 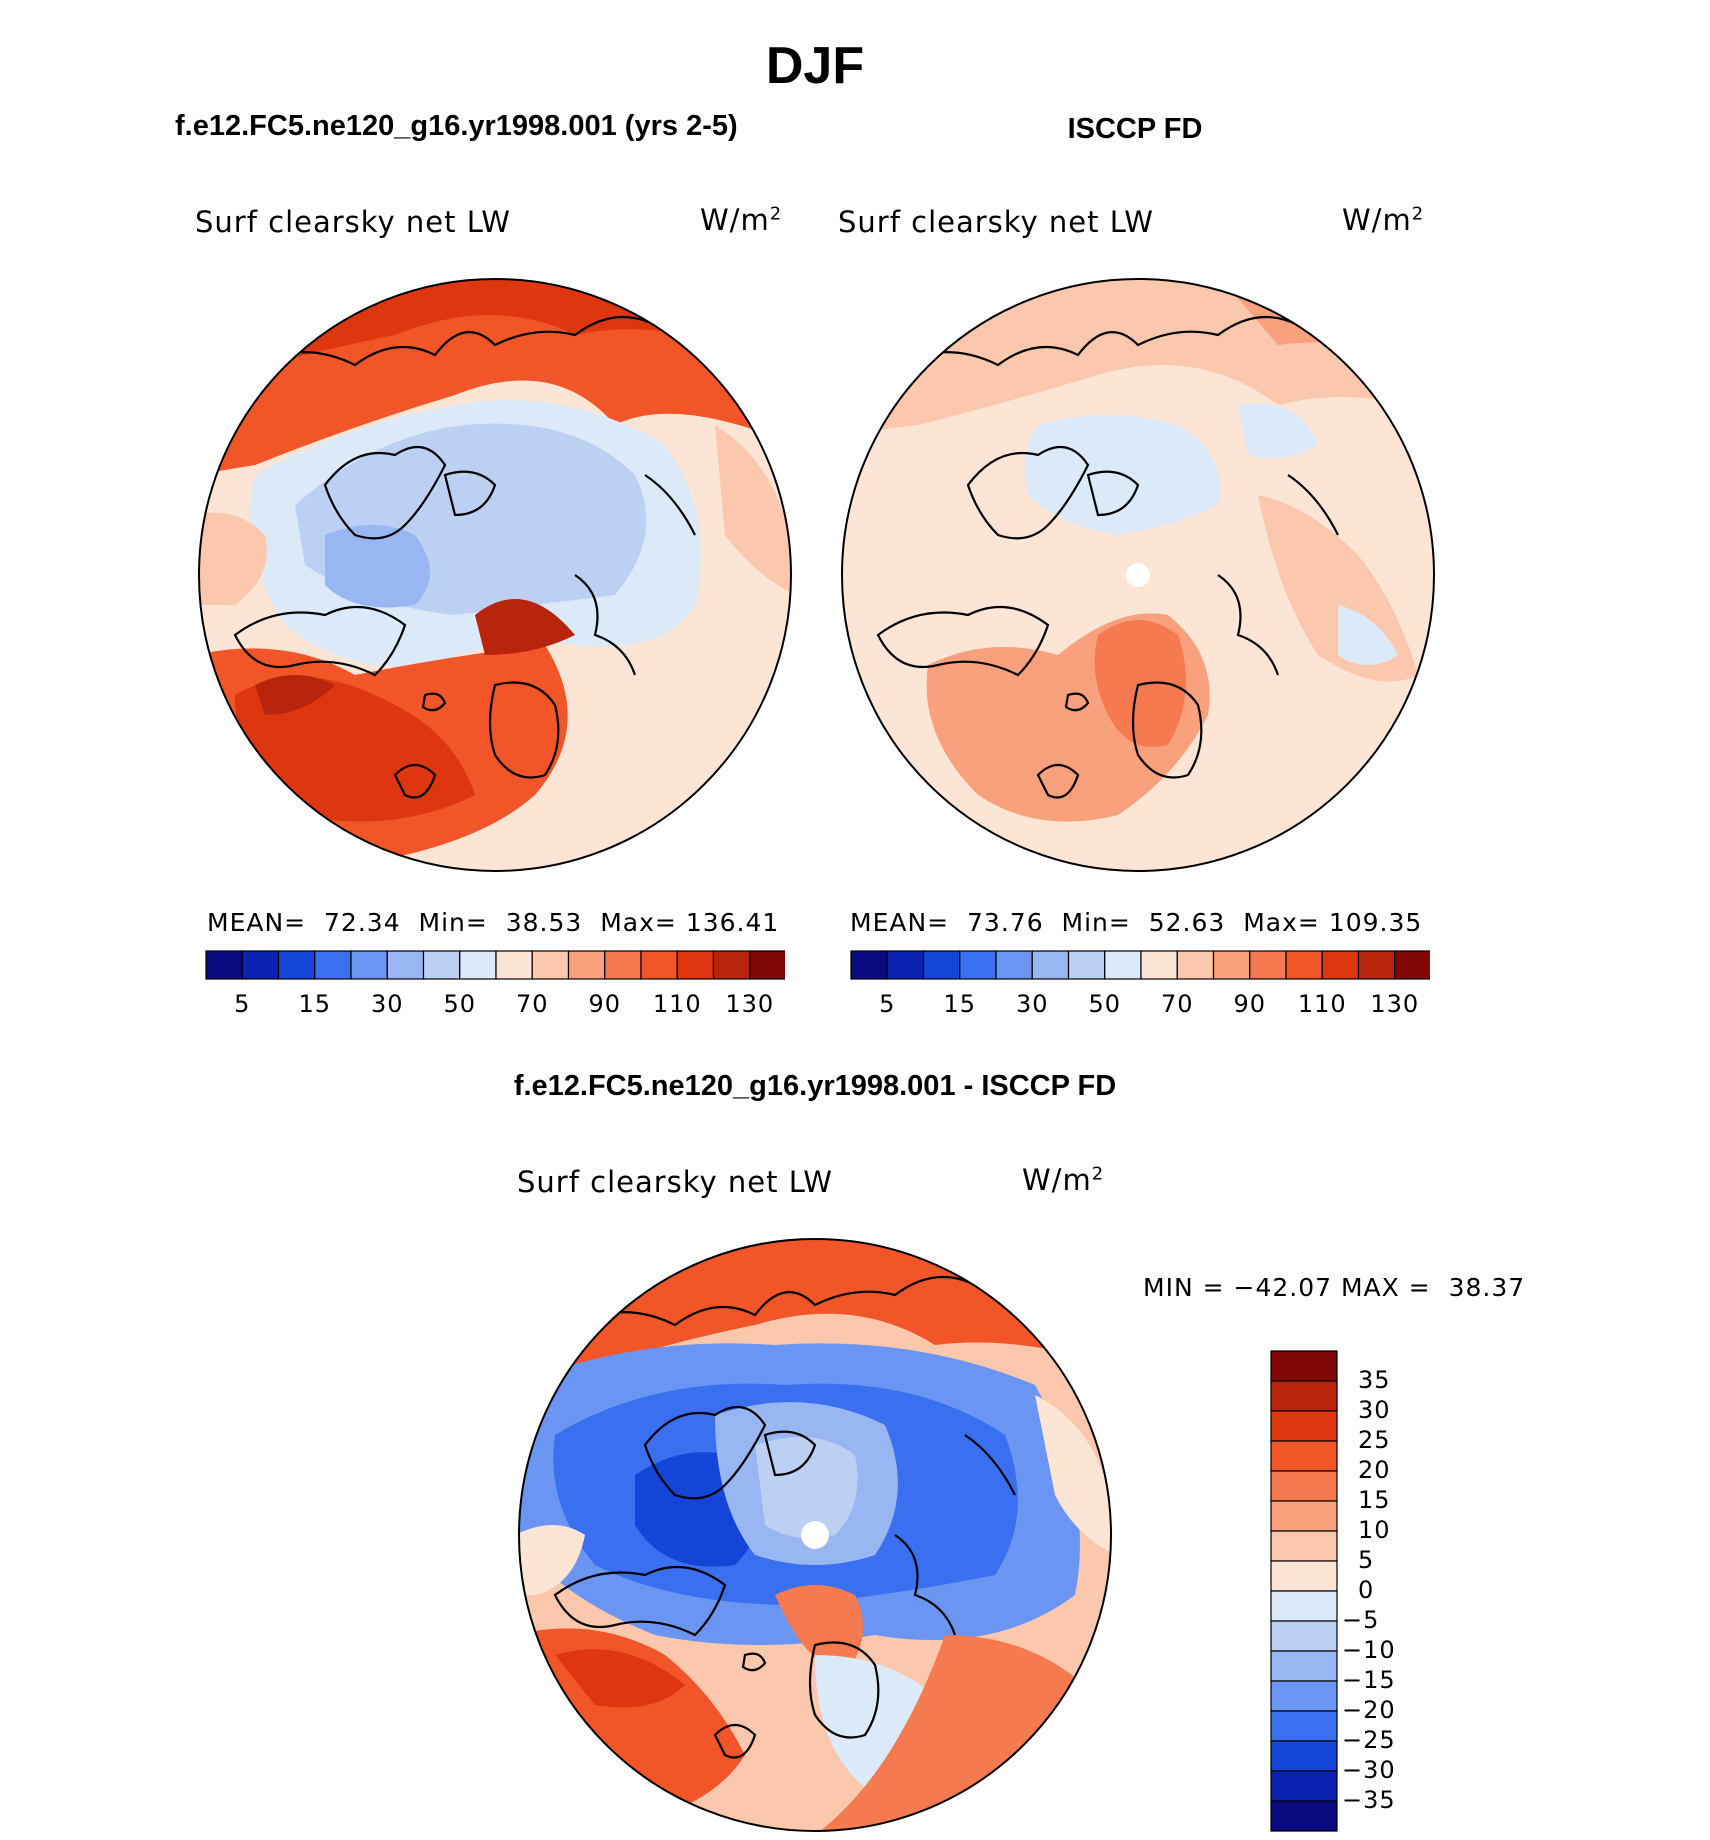 What do you see at coordinates (495, 1007) in the screenshot?
I see `colorbar-left-ticks: 5 15 30 50 70 90 110 130` at bounding box center [495, 1007].